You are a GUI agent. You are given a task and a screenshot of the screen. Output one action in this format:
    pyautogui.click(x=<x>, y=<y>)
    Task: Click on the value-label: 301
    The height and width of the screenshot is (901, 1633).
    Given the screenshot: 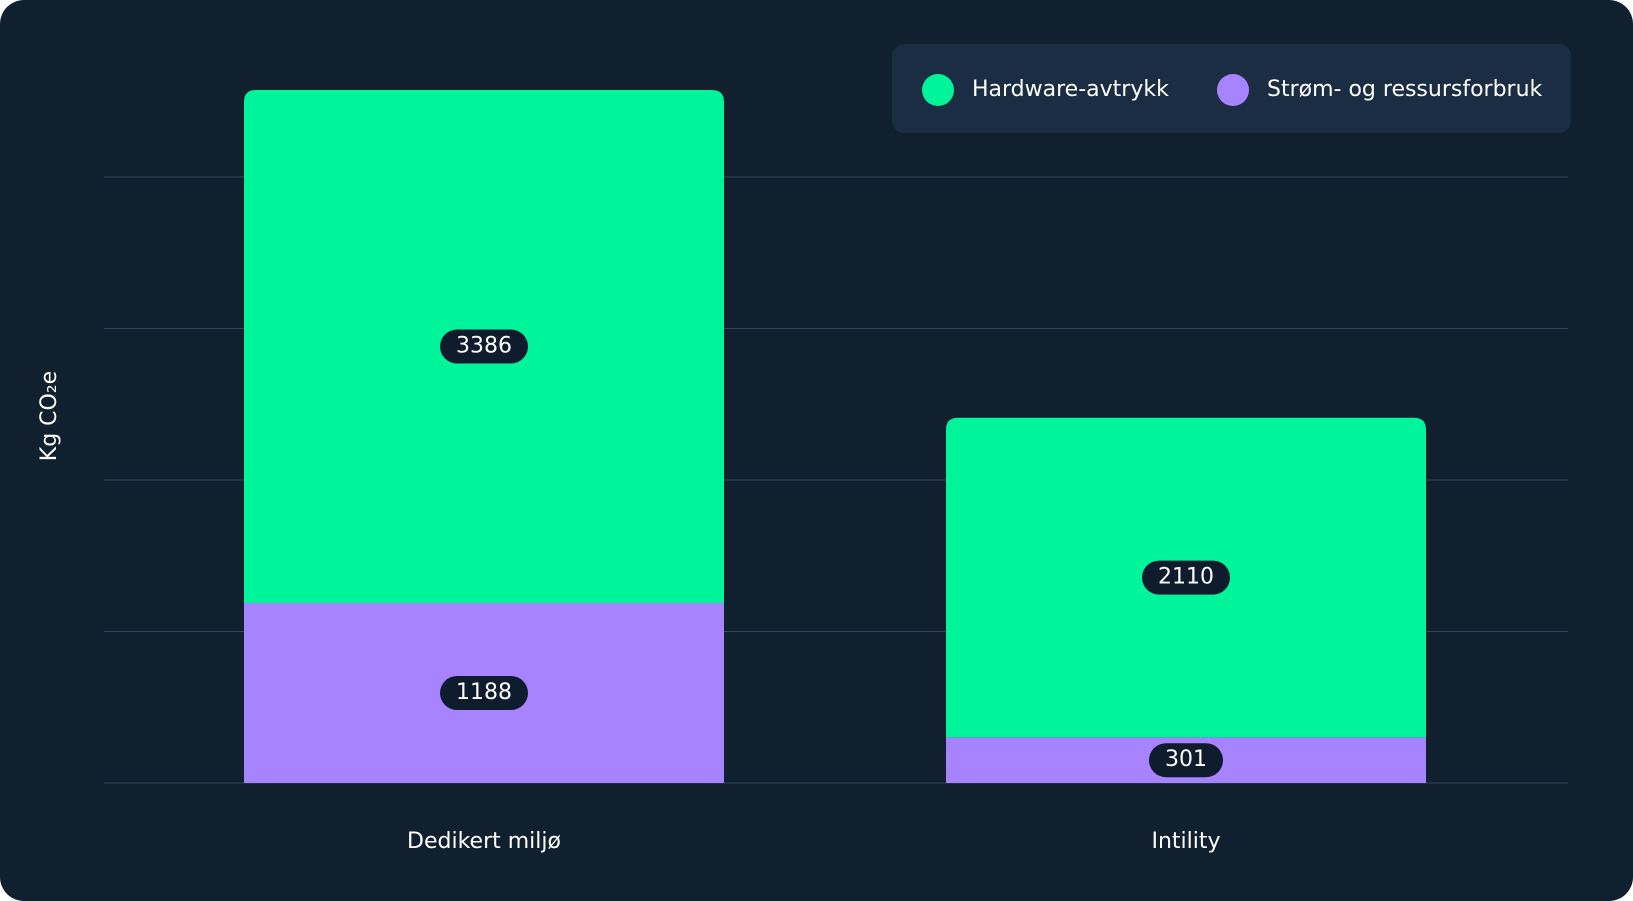 What is the action you would take?
    pyautogui.click(x=1186, y=759)
    